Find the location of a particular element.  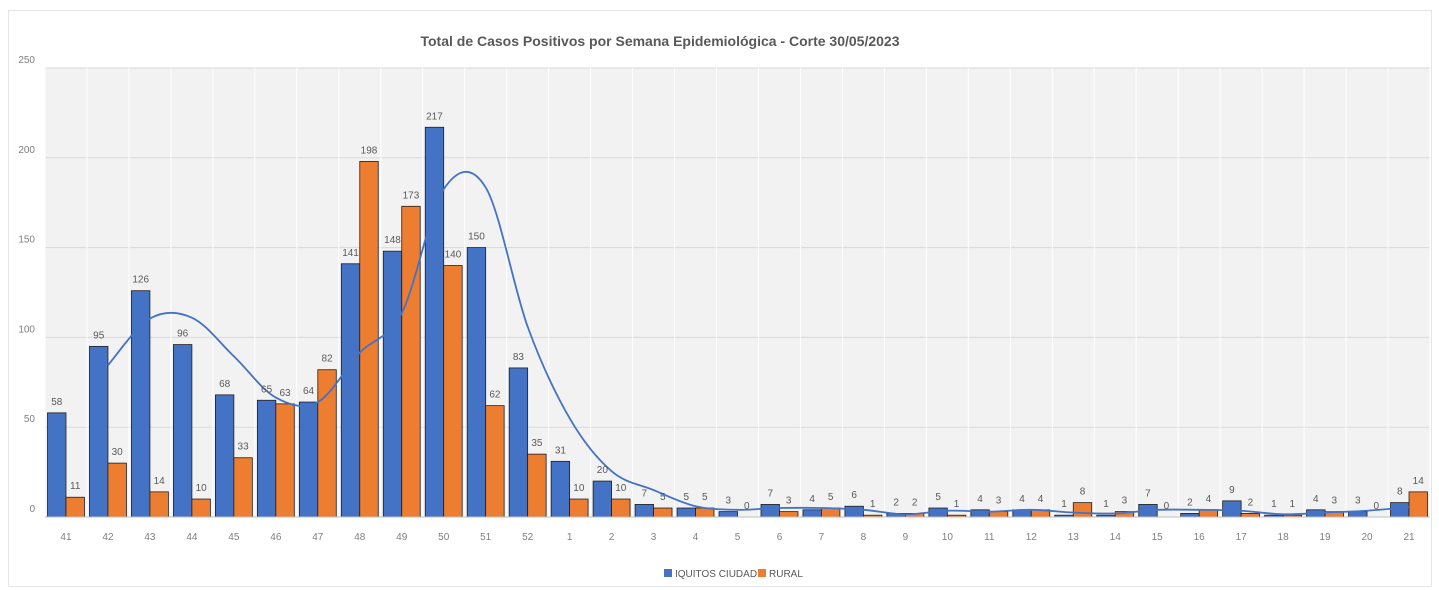

x-tick-label: 21 is located at coordinates (1409, 537).